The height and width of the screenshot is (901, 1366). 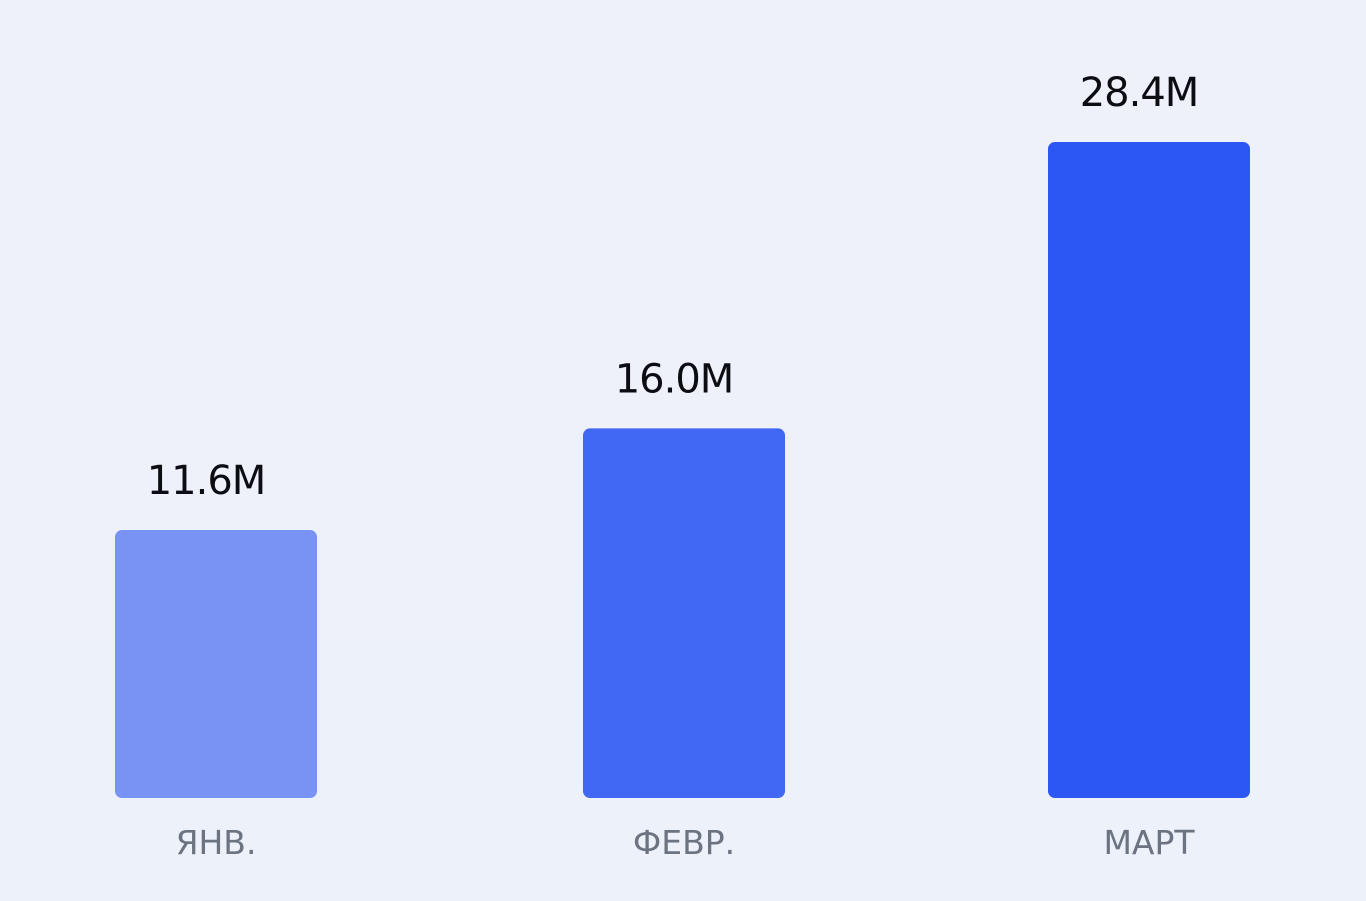 I want to click on category-label-1: ЯНВ., so click(x=216, y=842).